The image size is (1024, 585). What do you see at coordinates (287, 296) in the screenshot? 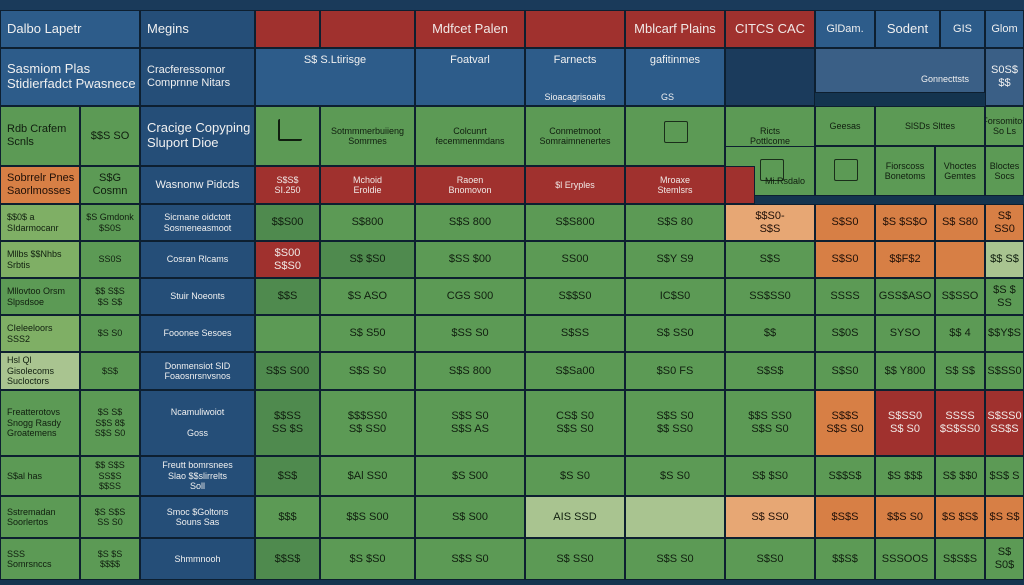
I see `table-cell: $$S` at bounding box center [287, 296].